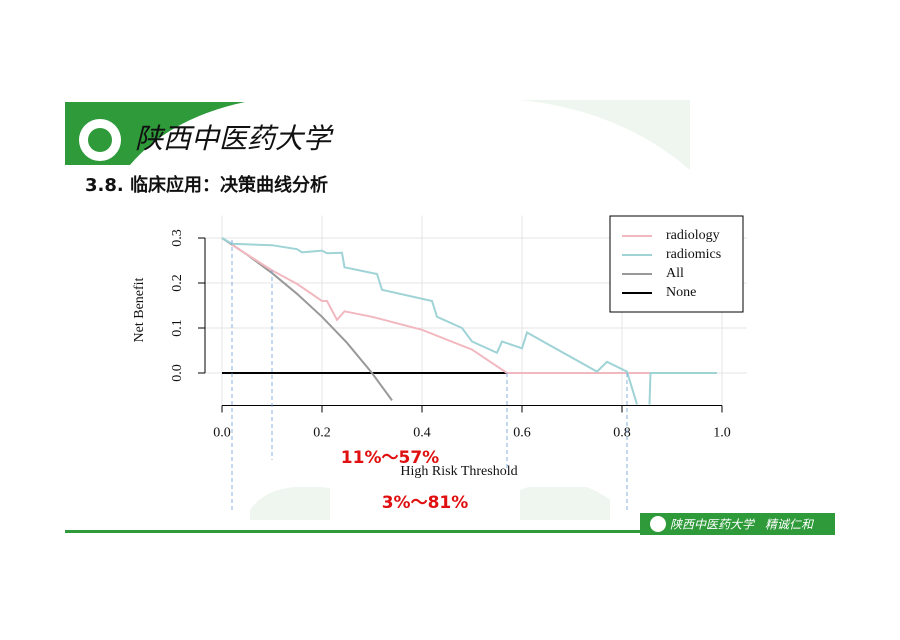 The height and width of the screenshot is (640, 900). Describe the element at coordinates (100, 140) in the screenshot. I see `logo-emblem` at that location.